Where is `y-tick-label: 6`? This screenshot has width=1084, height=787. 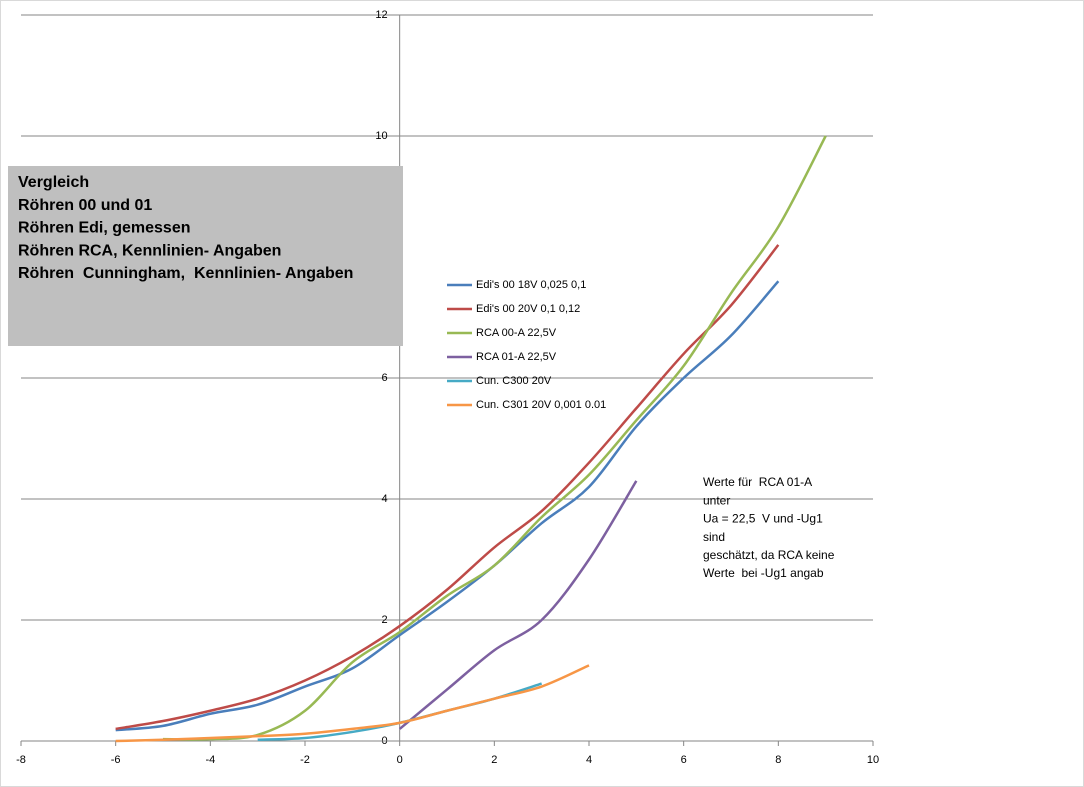 y-tick-label: 6 is located at coordinates (385, 378).